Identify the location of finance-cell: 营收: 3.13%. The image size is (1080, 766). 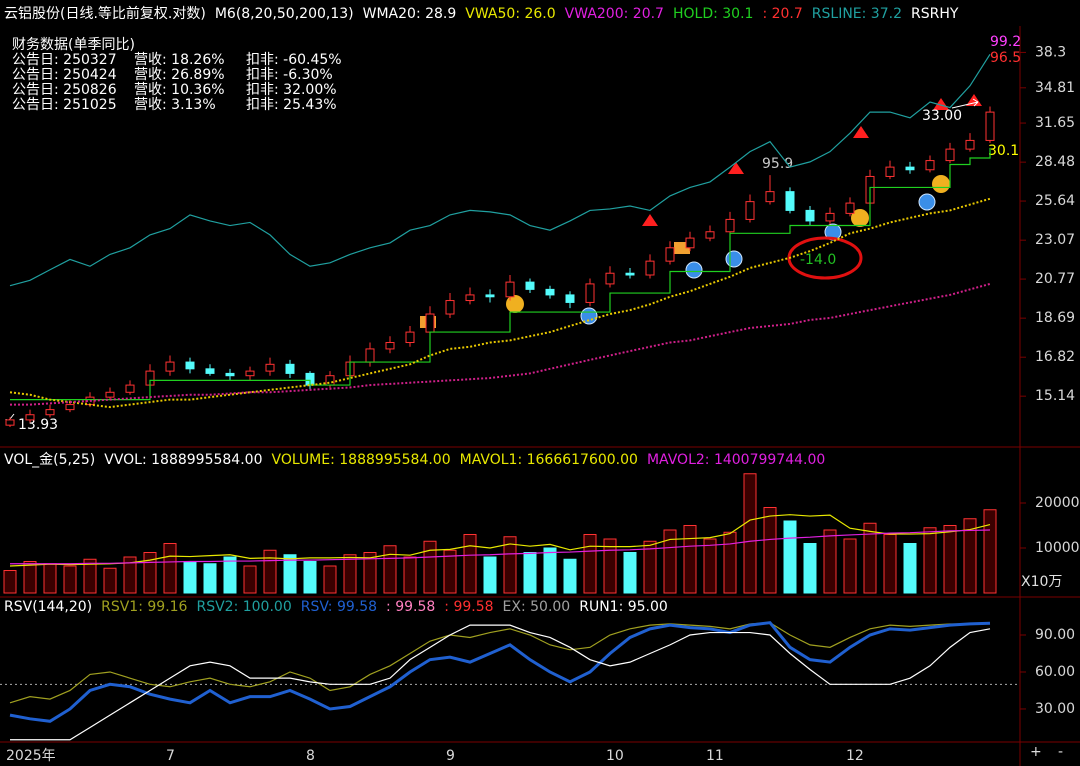
(175, 105).